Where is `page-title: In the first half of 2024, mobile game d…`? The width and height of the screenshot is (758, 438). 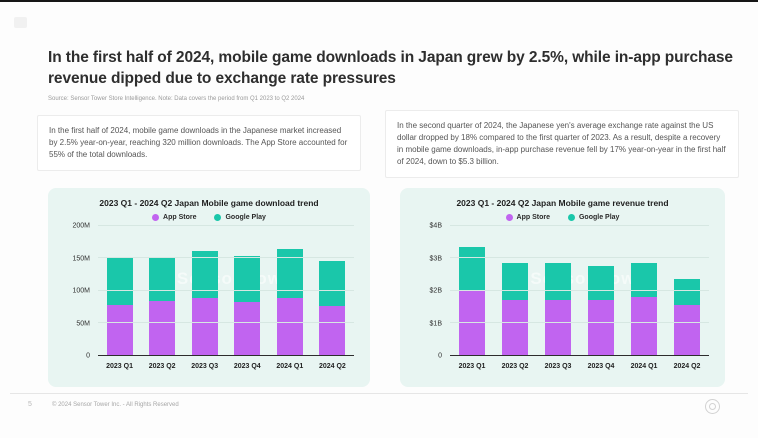
page-title: In the first half of 2024, mobile game d… is located at coordinates (390, 68).